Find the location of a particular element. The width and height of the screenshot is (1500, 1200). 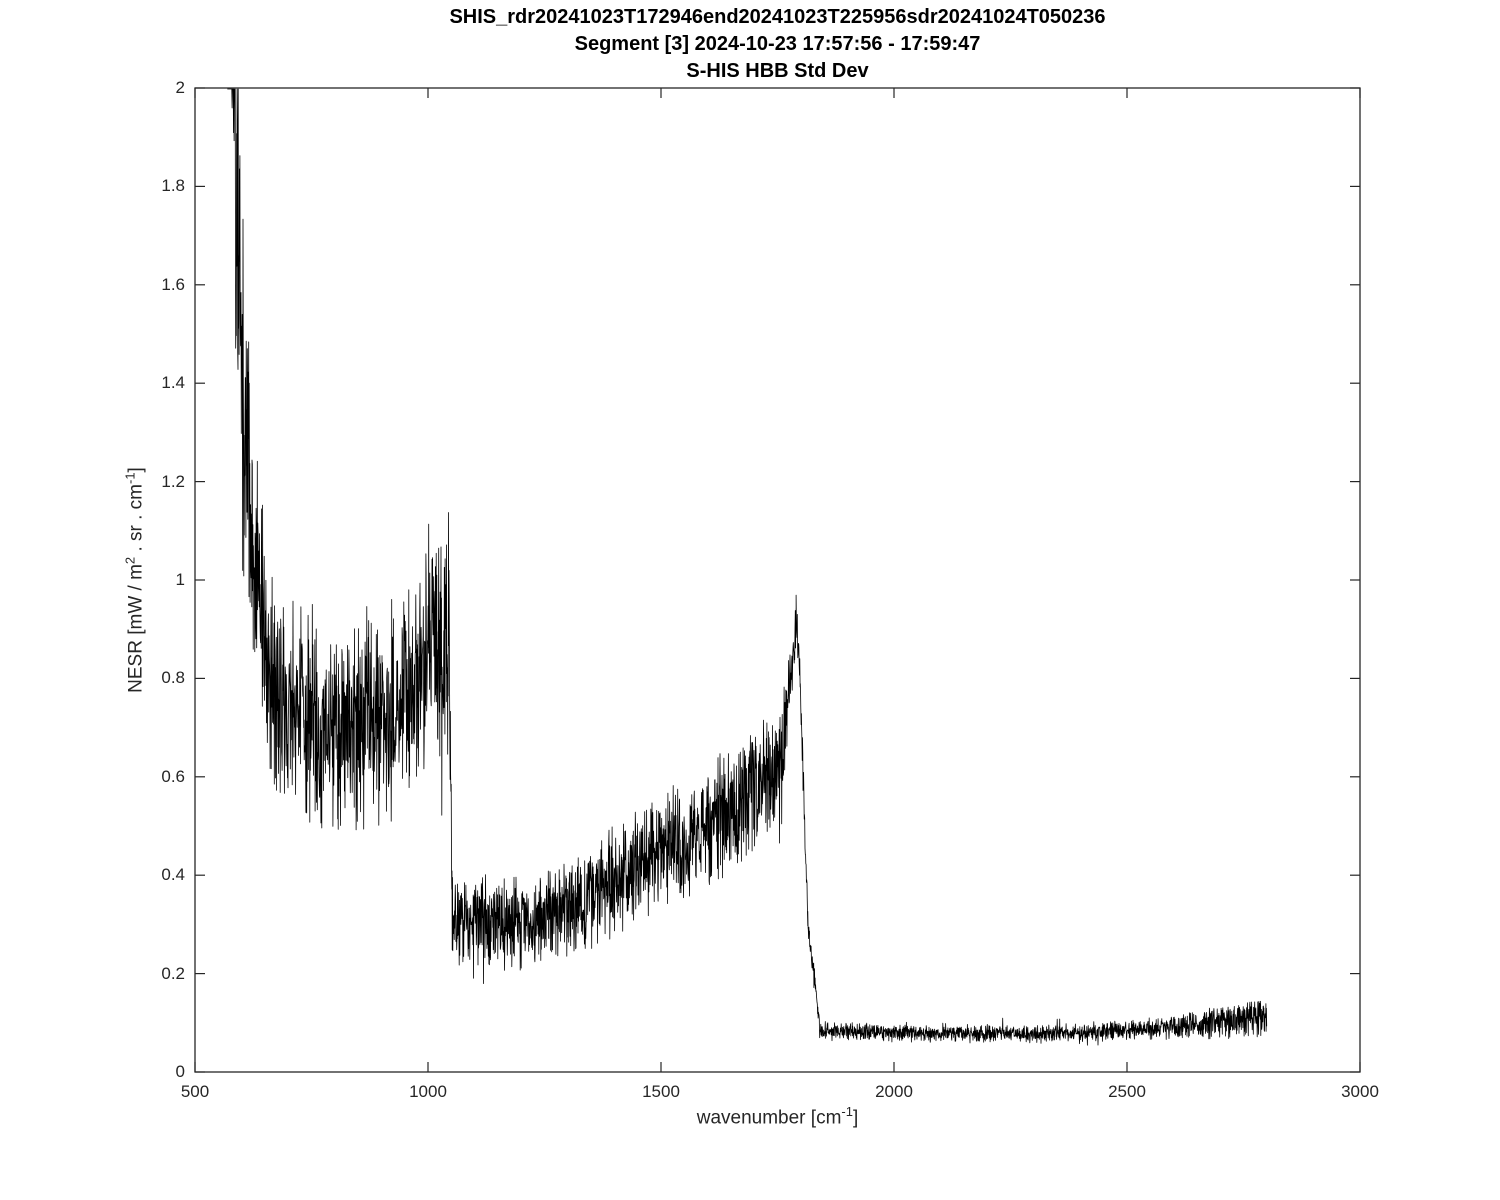

x-tick-label: 1000 is located at coordinates (428, 1091).